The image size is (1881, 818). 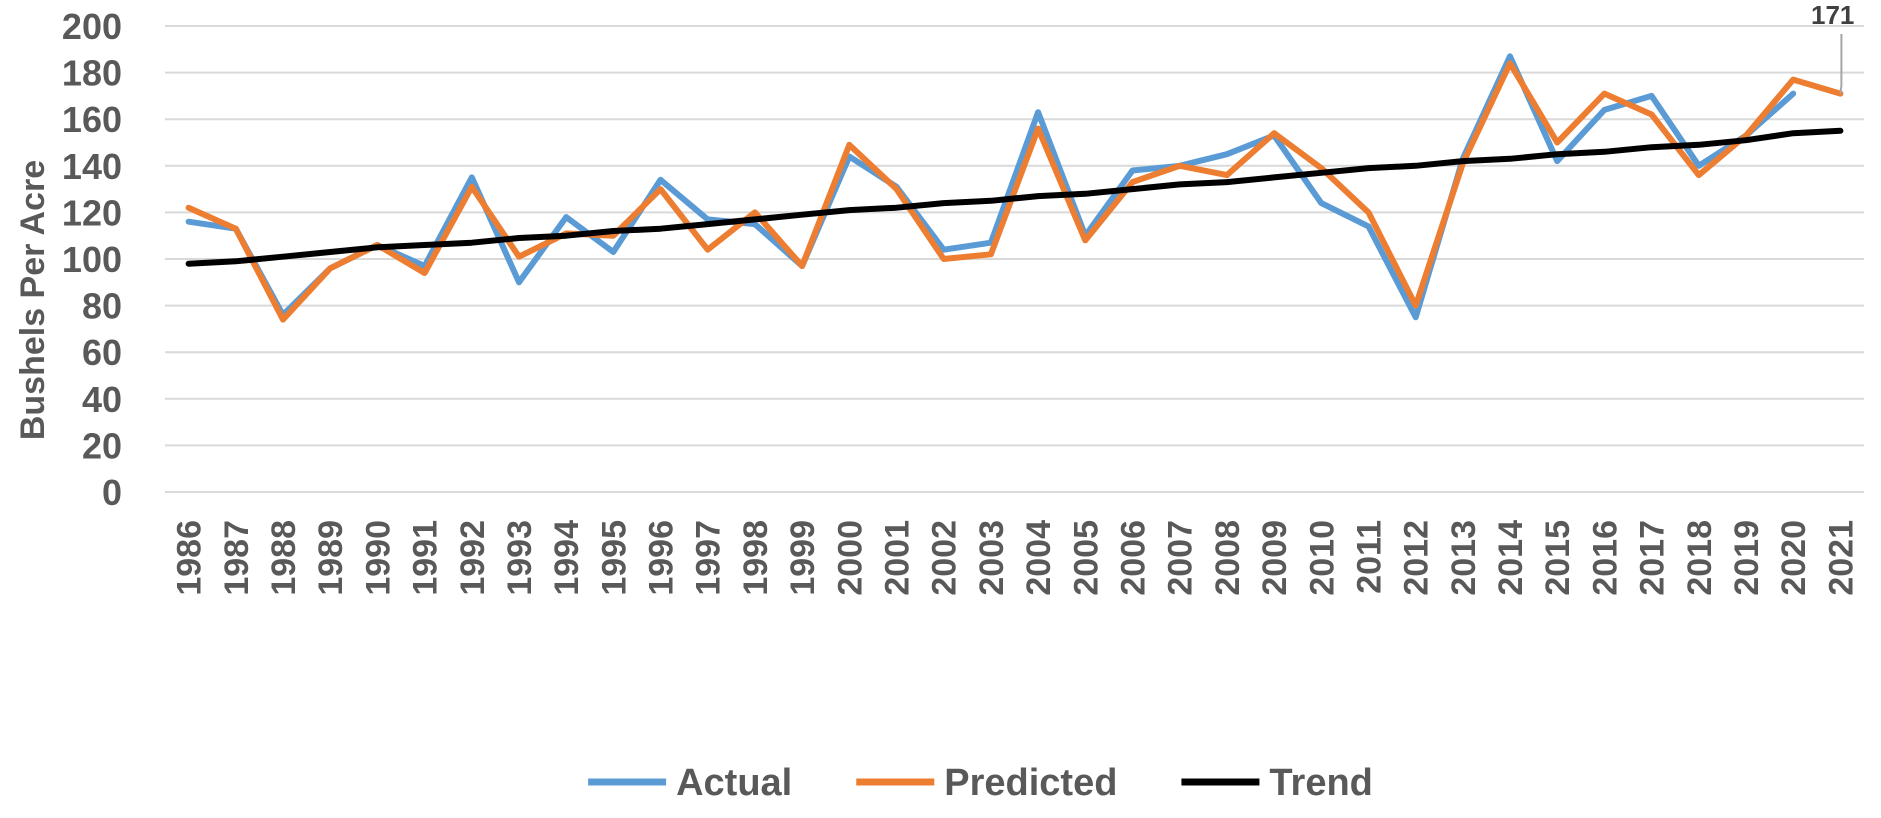 I want to click on legend-item-trend: Trend, so click(x=1277, y=783).